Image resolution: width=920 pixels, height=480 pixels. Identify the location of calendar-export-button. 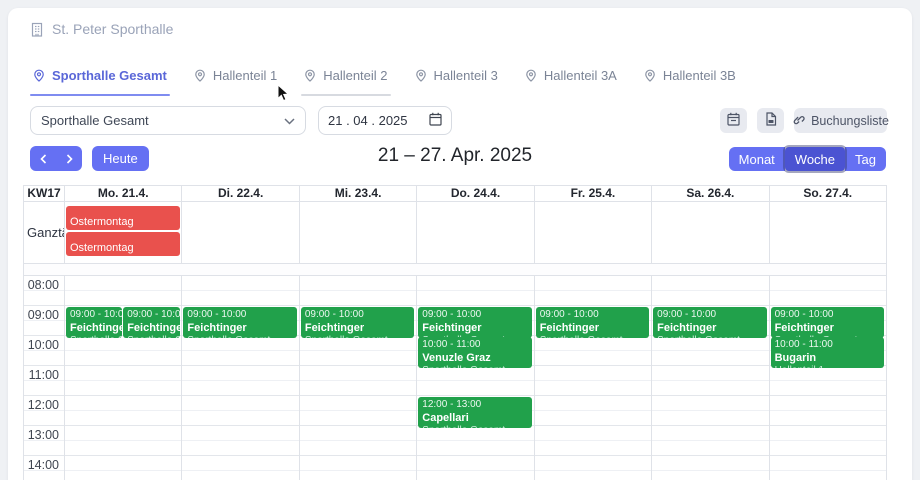
(733, 120).